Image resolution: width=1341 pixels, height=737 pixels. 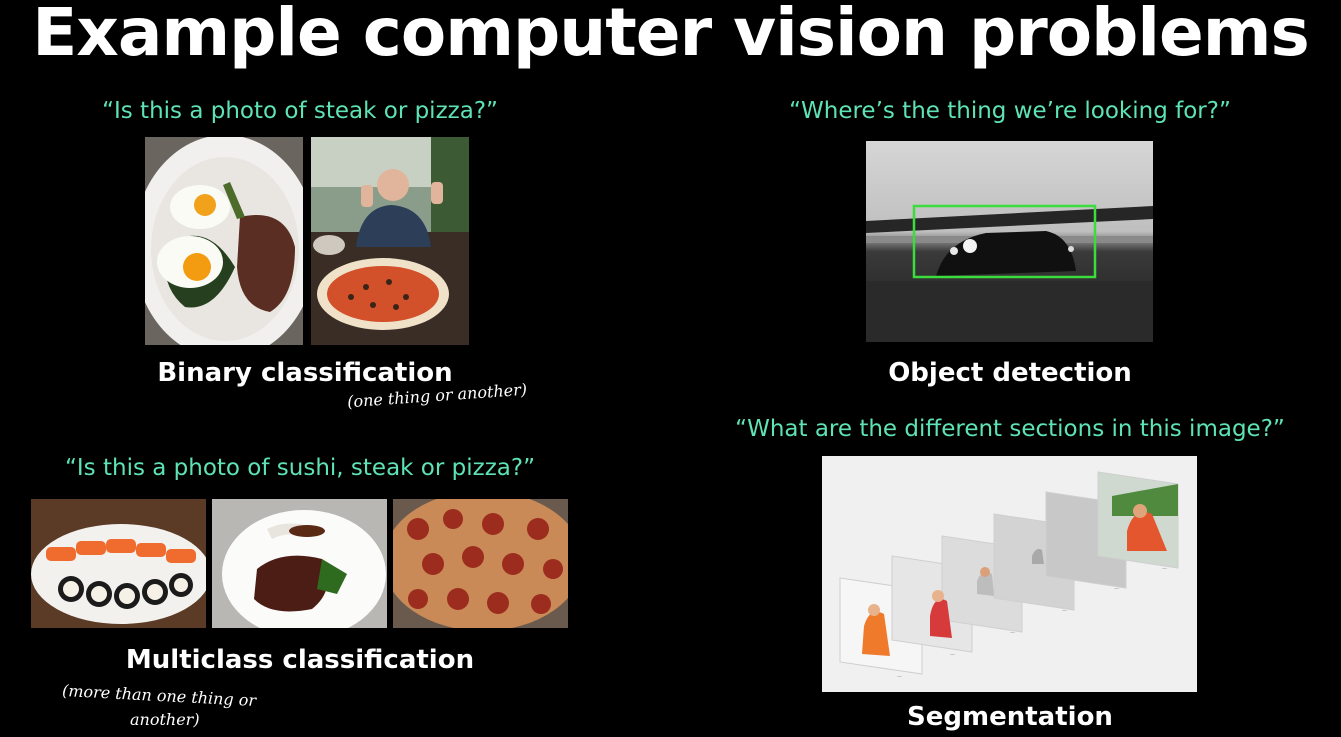 I want to click on binary-question: “Is this a photo of steak or pizza?”, so click(x=300, y=111).